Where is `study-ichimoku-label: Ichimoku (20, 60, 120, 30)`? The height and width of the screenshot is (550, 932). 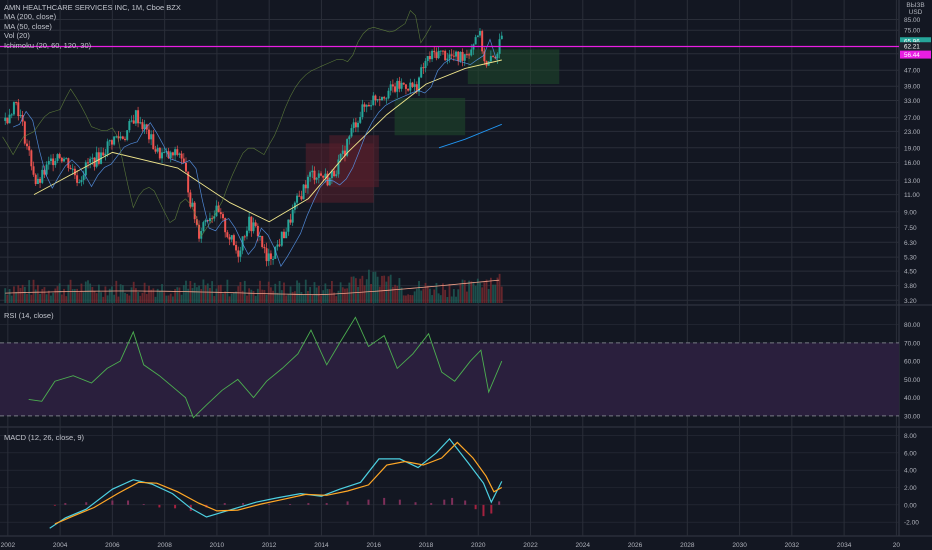
study-ichimoku-label: Ichimoku (20, 60, 120, 30) is located at coordinates (48, 45).